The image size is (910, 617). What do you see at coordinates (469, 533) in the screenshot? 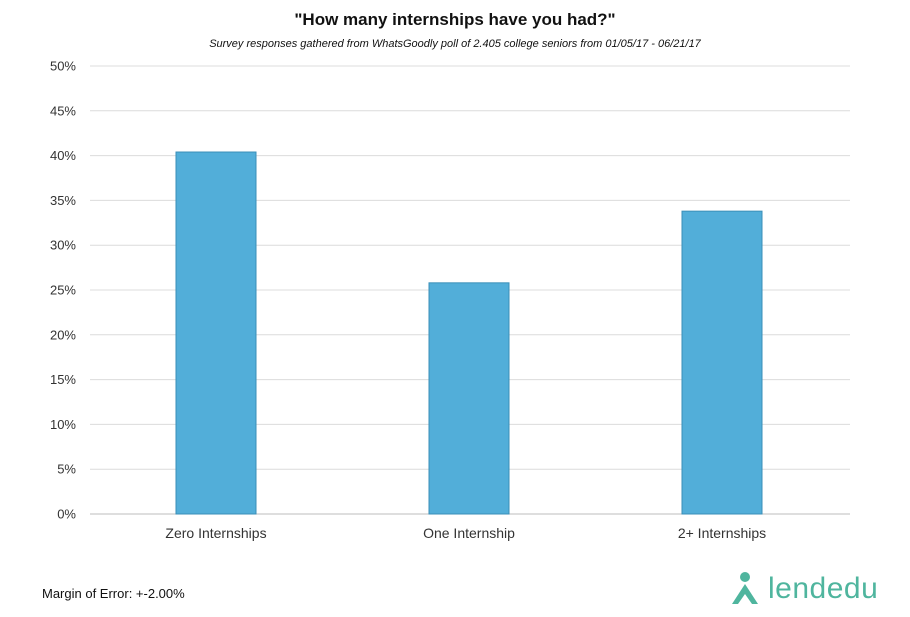
I see `x-category-label: One Internship` at bounding box center [469, 533].